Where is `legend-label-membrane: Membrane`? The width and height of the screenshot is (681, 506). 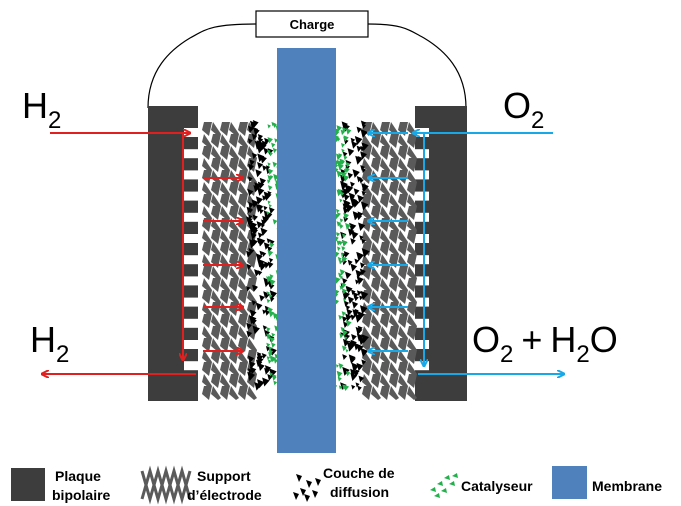
legend-label-membrane: Membrane is located at coordinates (627, 486).